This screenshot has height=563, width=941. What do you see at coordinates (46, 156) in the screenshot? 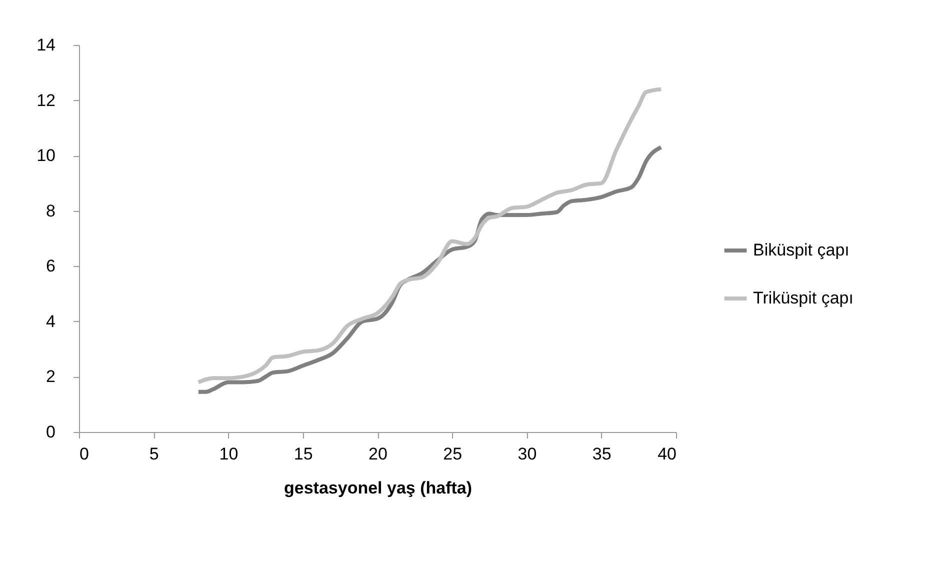
I see `y-tick-label: 10` at bounding box center [46, 156].